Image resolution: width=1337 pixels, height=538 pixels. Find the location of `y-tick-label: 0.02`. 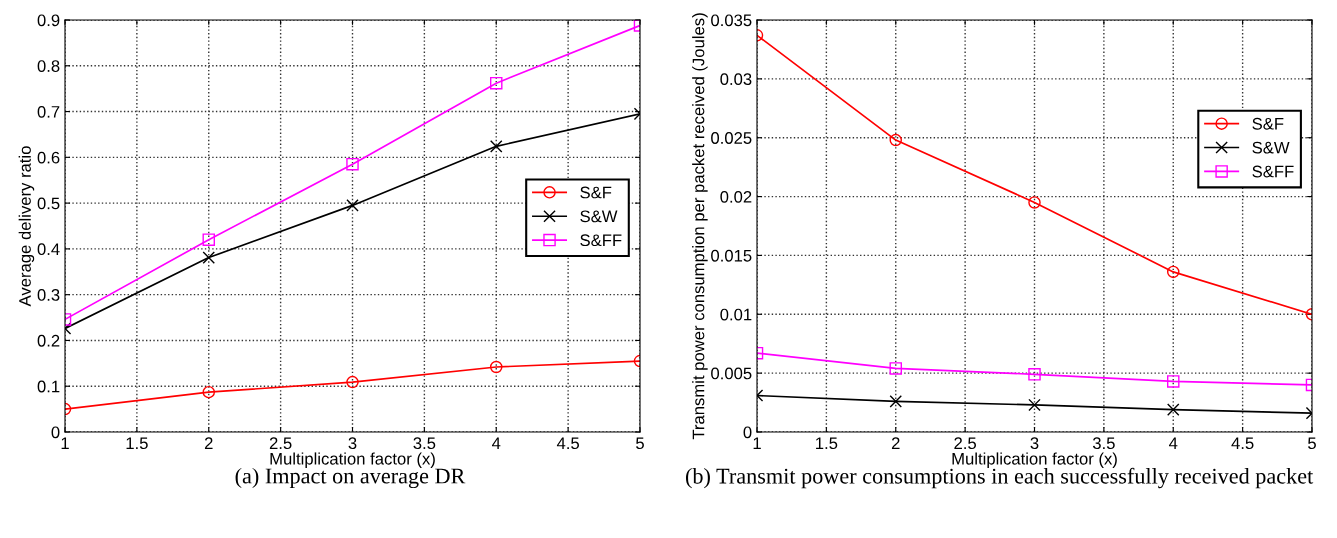

y-tick-label: 0.02 is located at coordinates (736, 196).